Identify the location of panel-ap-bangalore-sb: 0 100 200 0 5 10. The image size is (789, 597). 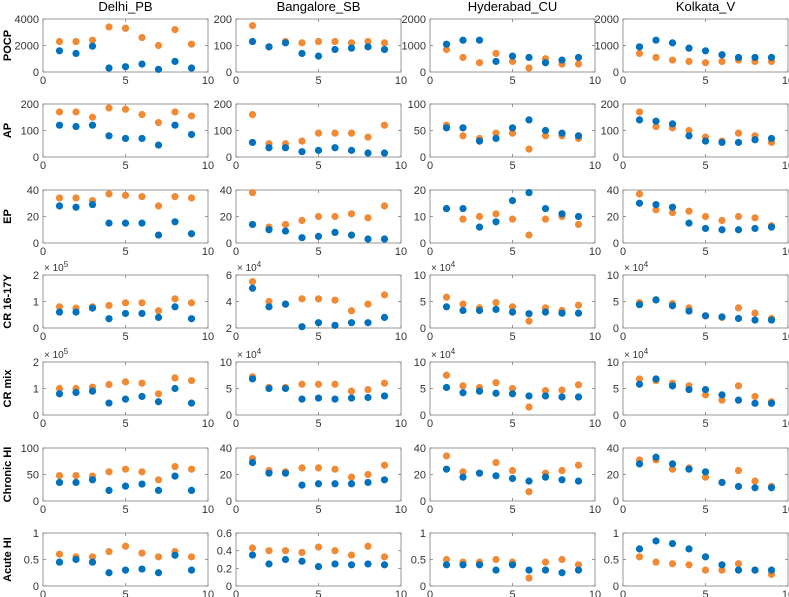
(310, 135).